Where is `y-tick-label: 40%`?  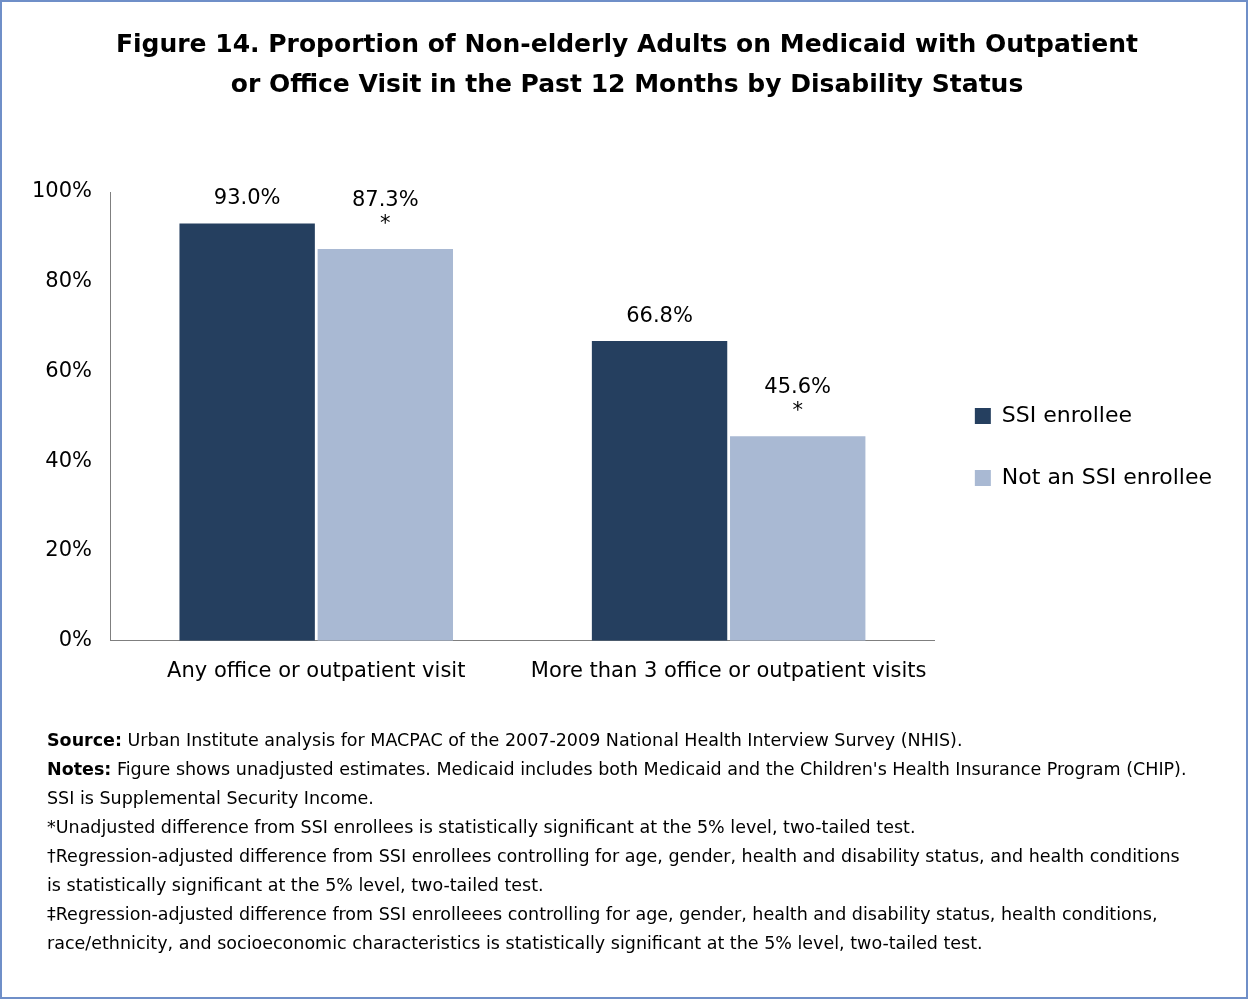 y-tick-label: 40% is located at coordinates (69, 459).